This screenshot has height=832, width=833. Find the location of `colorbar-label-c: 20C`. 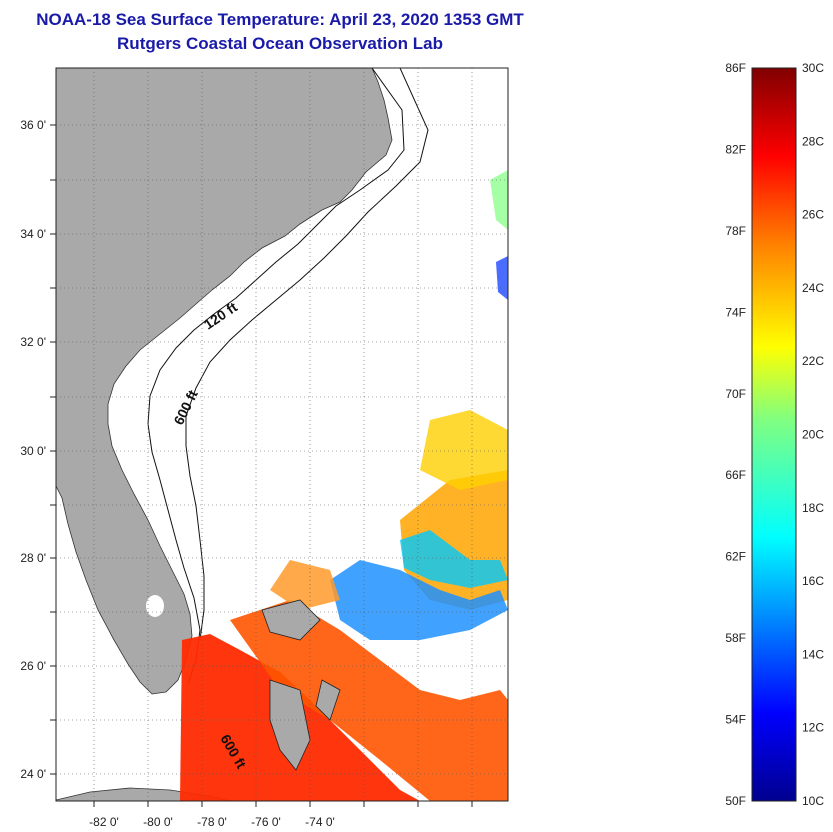

colorbar-label-c: 20C is located at coordinates (813, 435).